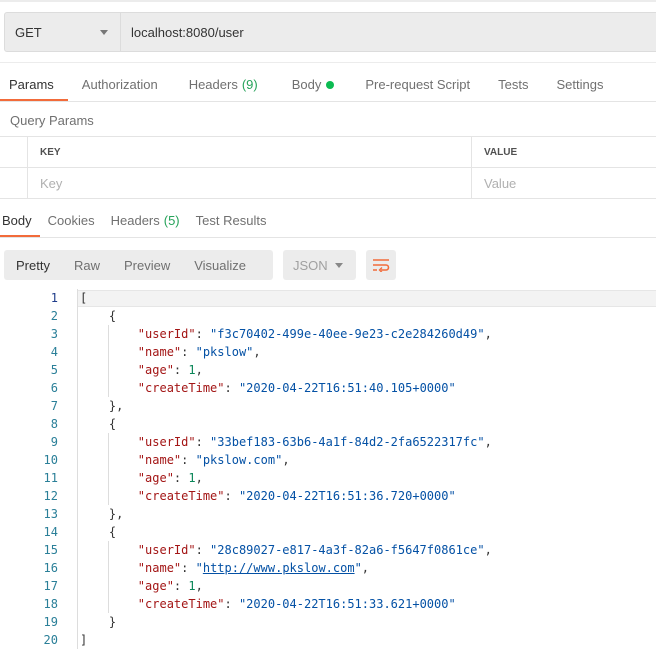  I want to click on code-line: 5 "age": 1,, so click(328, 370).